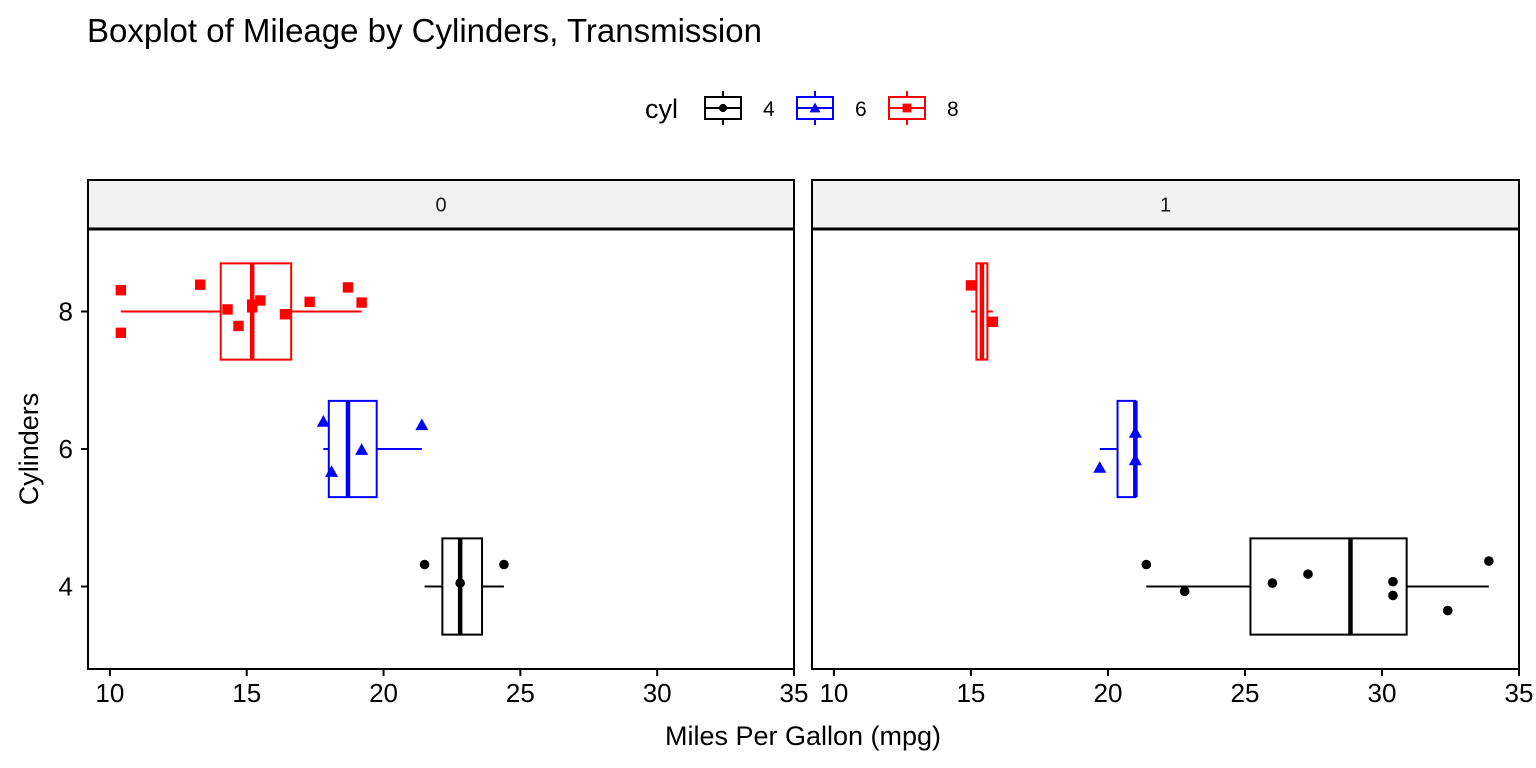  What do you see at coordinates (923, 108) in the screenshot?
I see `legend-entry-8: 8` at bounding box center [923, 108].